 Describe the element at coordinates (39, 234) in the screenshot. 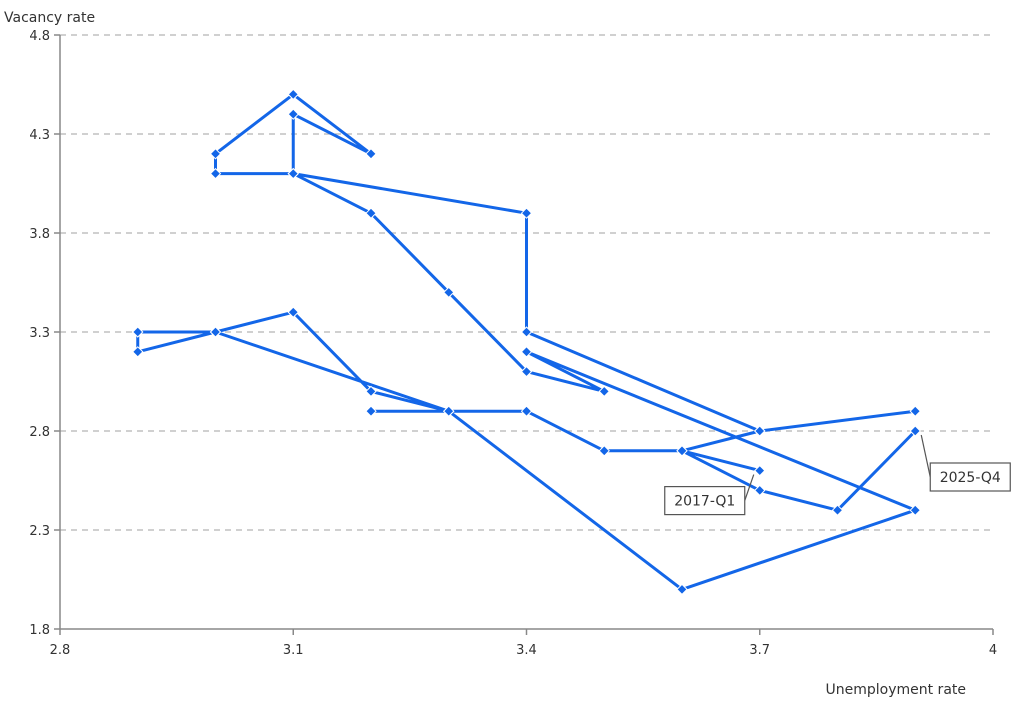

I see `y-tick-label: 3.8` at that location.